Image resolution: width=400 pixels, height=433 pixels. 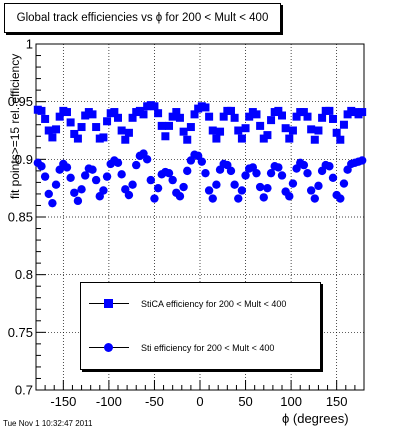 I want to click on x-tick-label: -50, so click(x=154, y=401).